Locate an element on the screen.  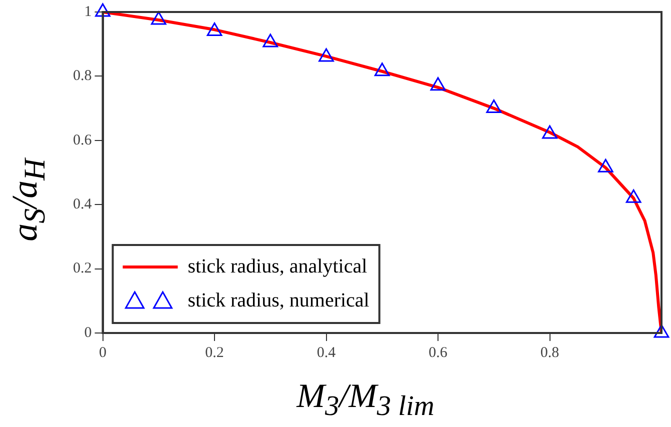
x-tick-label: 0 is located at coordinates (102, 352).